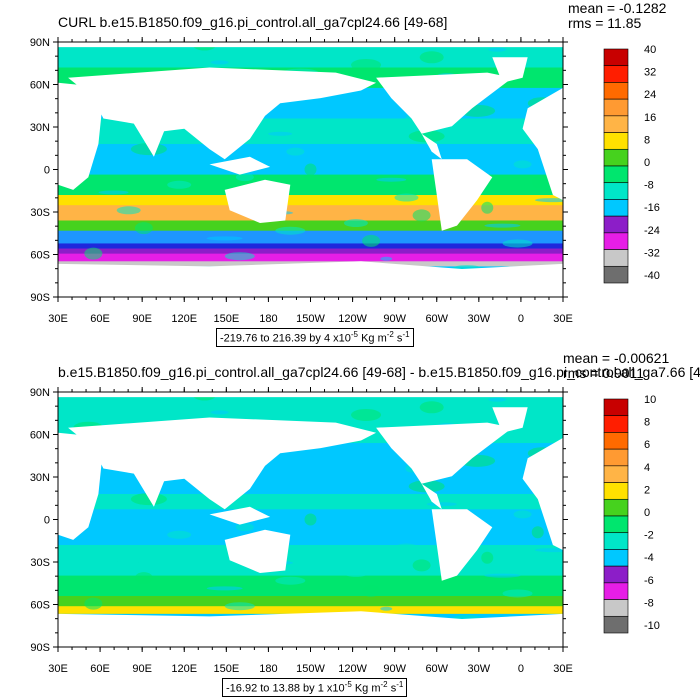  Describe the element at coordinates (40, 478) in the screenshot. I see `bottom-lat-label: 30N` at that location.